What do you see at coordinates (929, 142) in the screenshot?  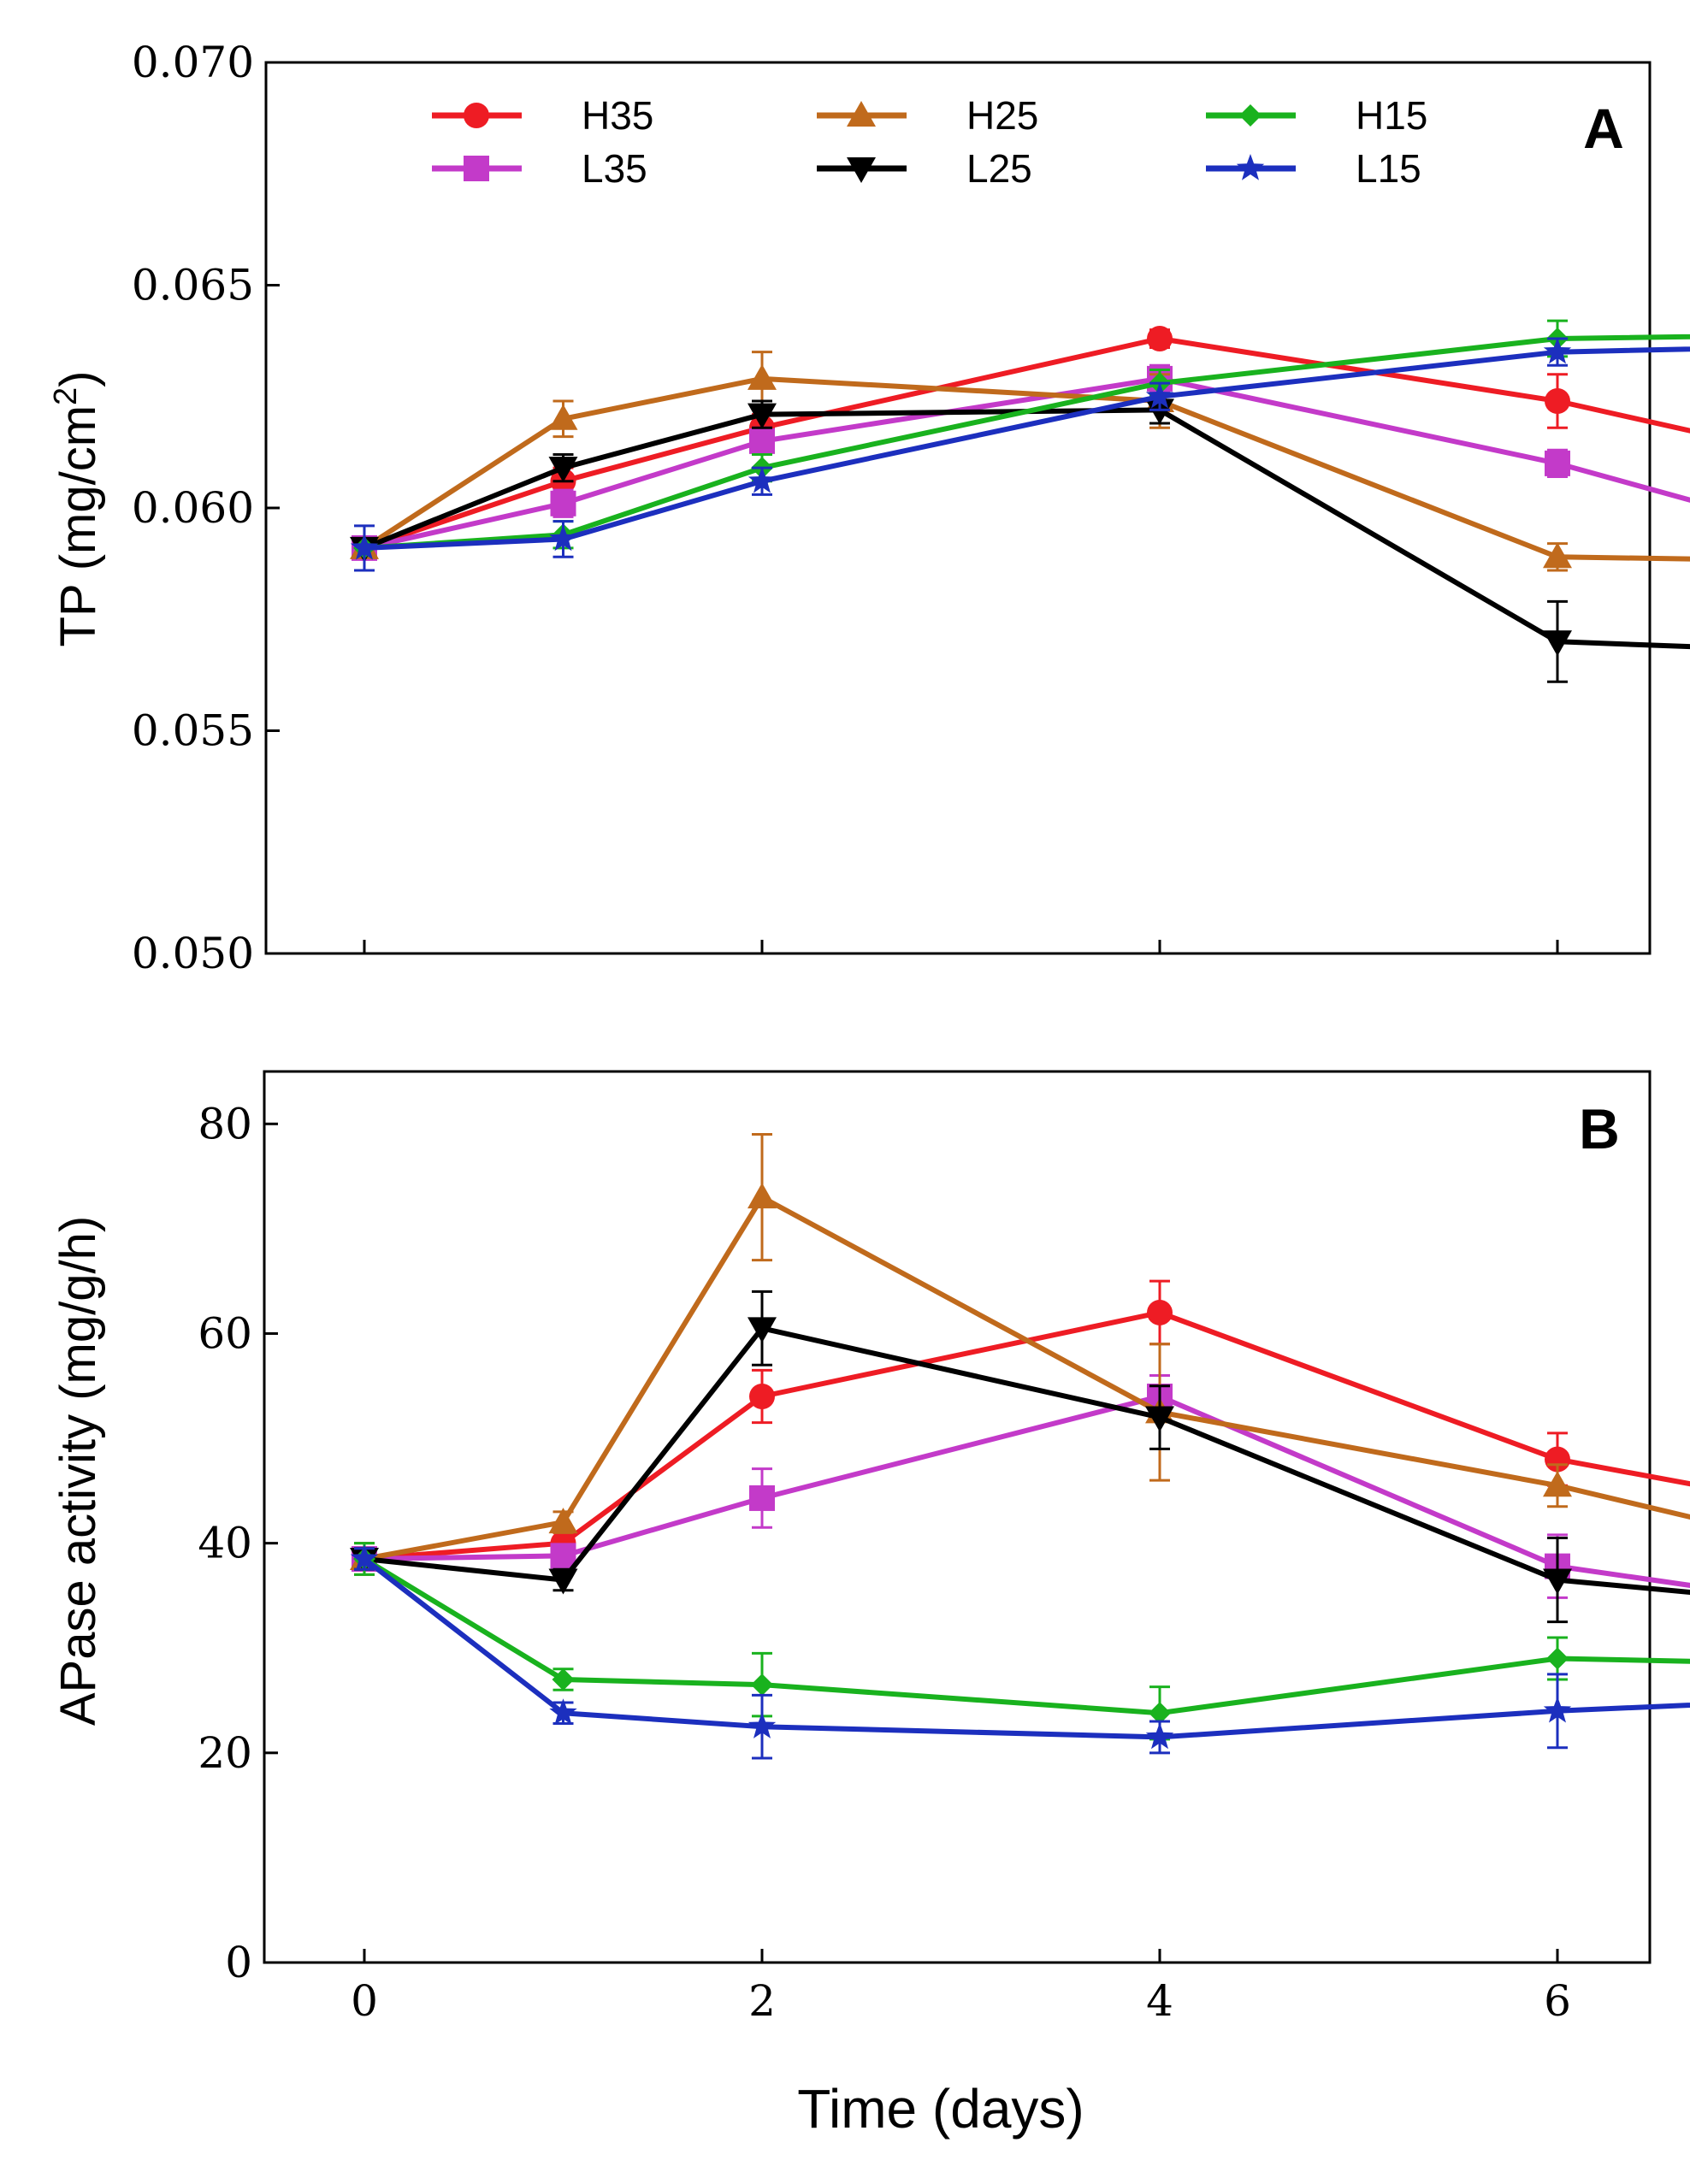 I see `legend: H35 L35 H25 L25 H15 L15` at bounding box center [929, 142].